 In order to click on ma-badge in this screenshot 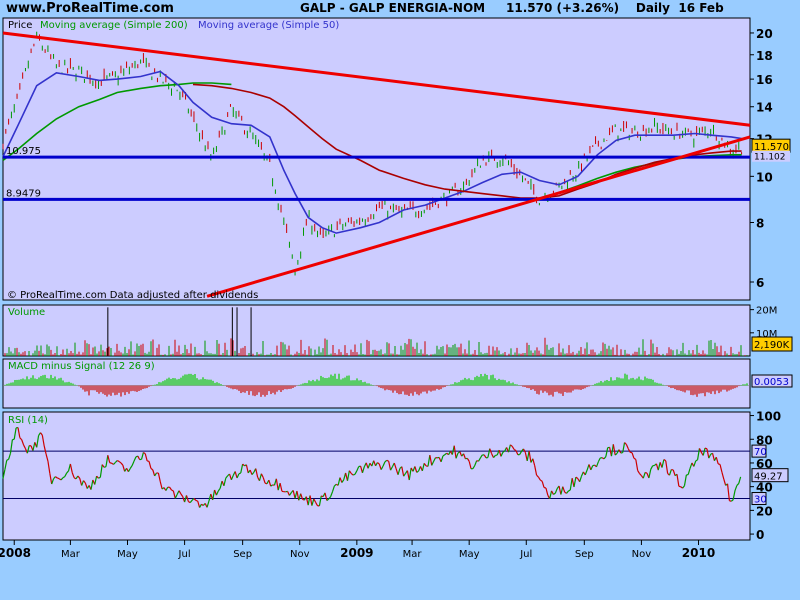, I will do `click(771, 156)`.